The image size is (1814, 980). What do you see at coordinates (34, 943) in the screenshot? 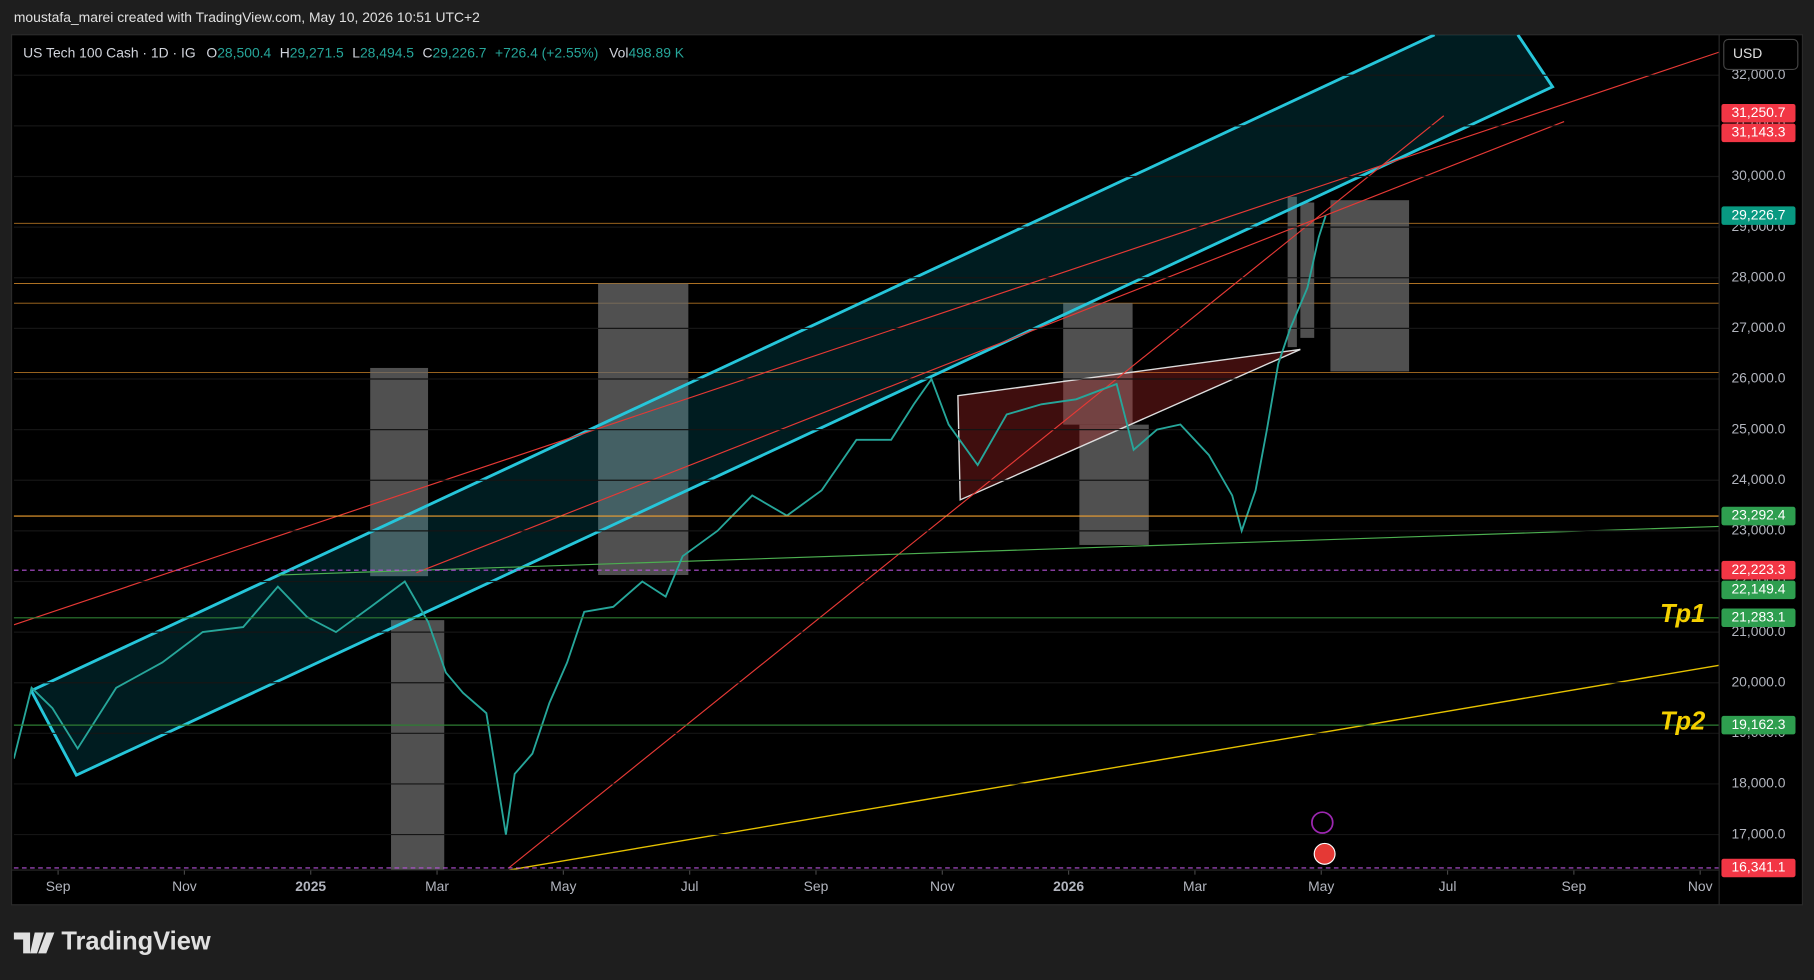
I see `brand-logo` at bounding box center [34, 943].